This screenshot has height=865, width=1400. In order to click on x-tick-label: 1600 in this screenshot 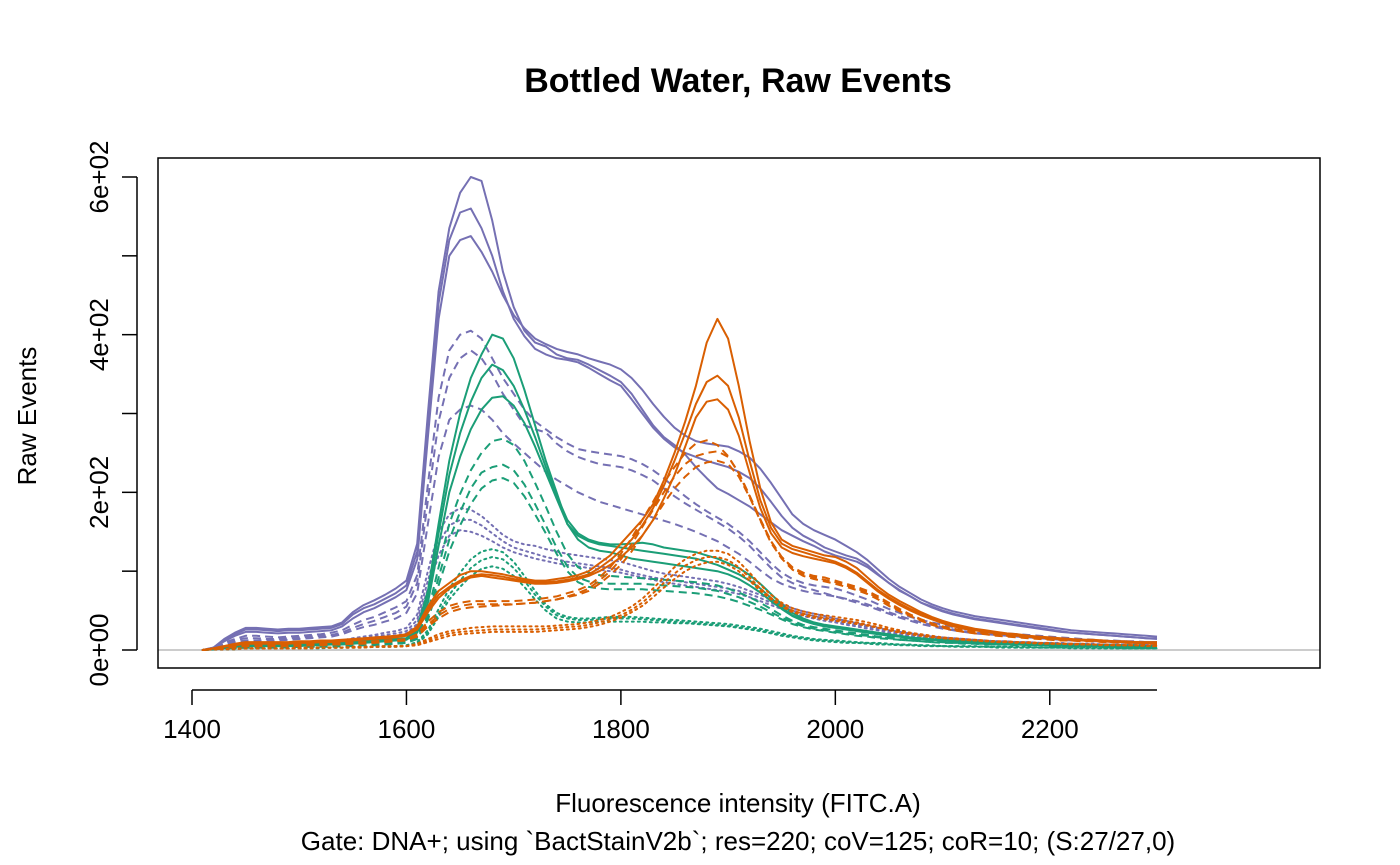, I will do `click(407, 729)`.